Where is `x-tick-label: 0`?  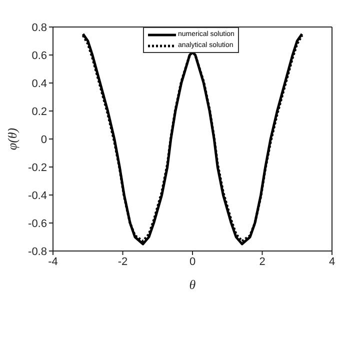 x-tick-label: 0 is located at coordinates (192, 262).